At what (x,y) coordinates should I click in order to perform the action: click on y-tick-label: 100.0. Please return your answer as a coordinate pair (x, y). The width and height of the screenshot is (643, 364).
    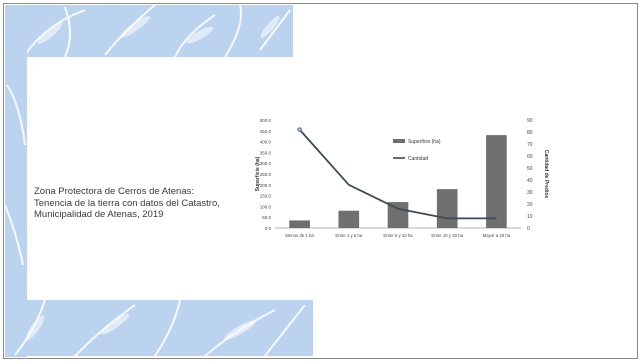
    Looking at the image, I should click on (266, 206).